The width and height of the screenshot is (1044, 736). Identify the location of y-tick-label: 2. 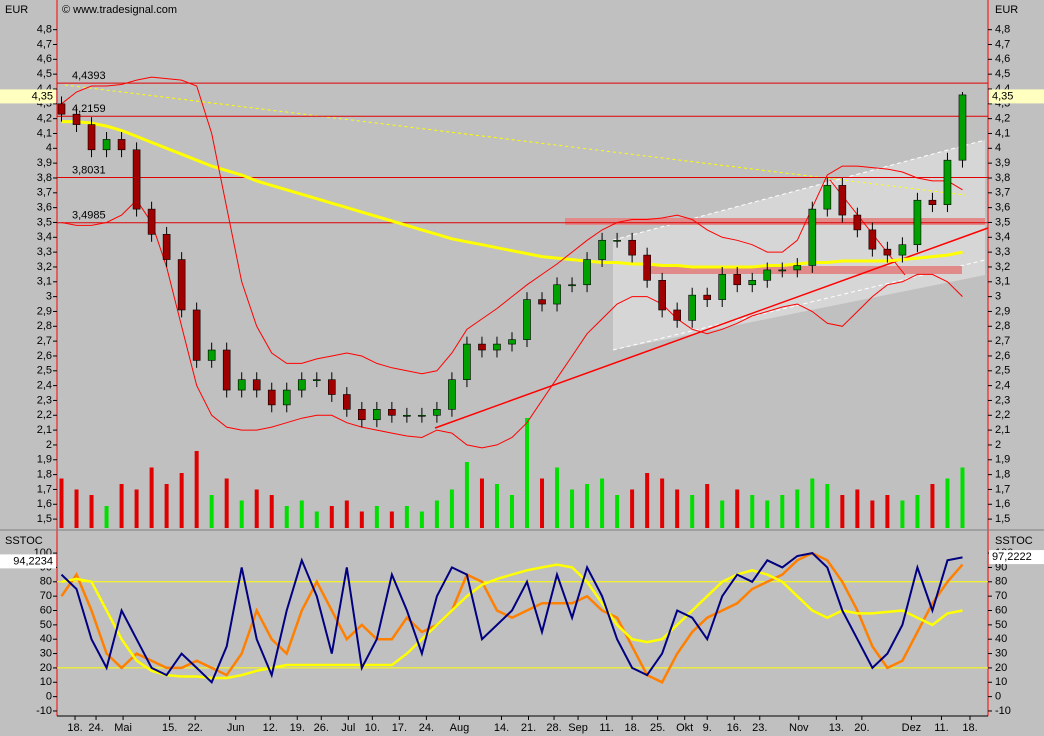
(998, 445).